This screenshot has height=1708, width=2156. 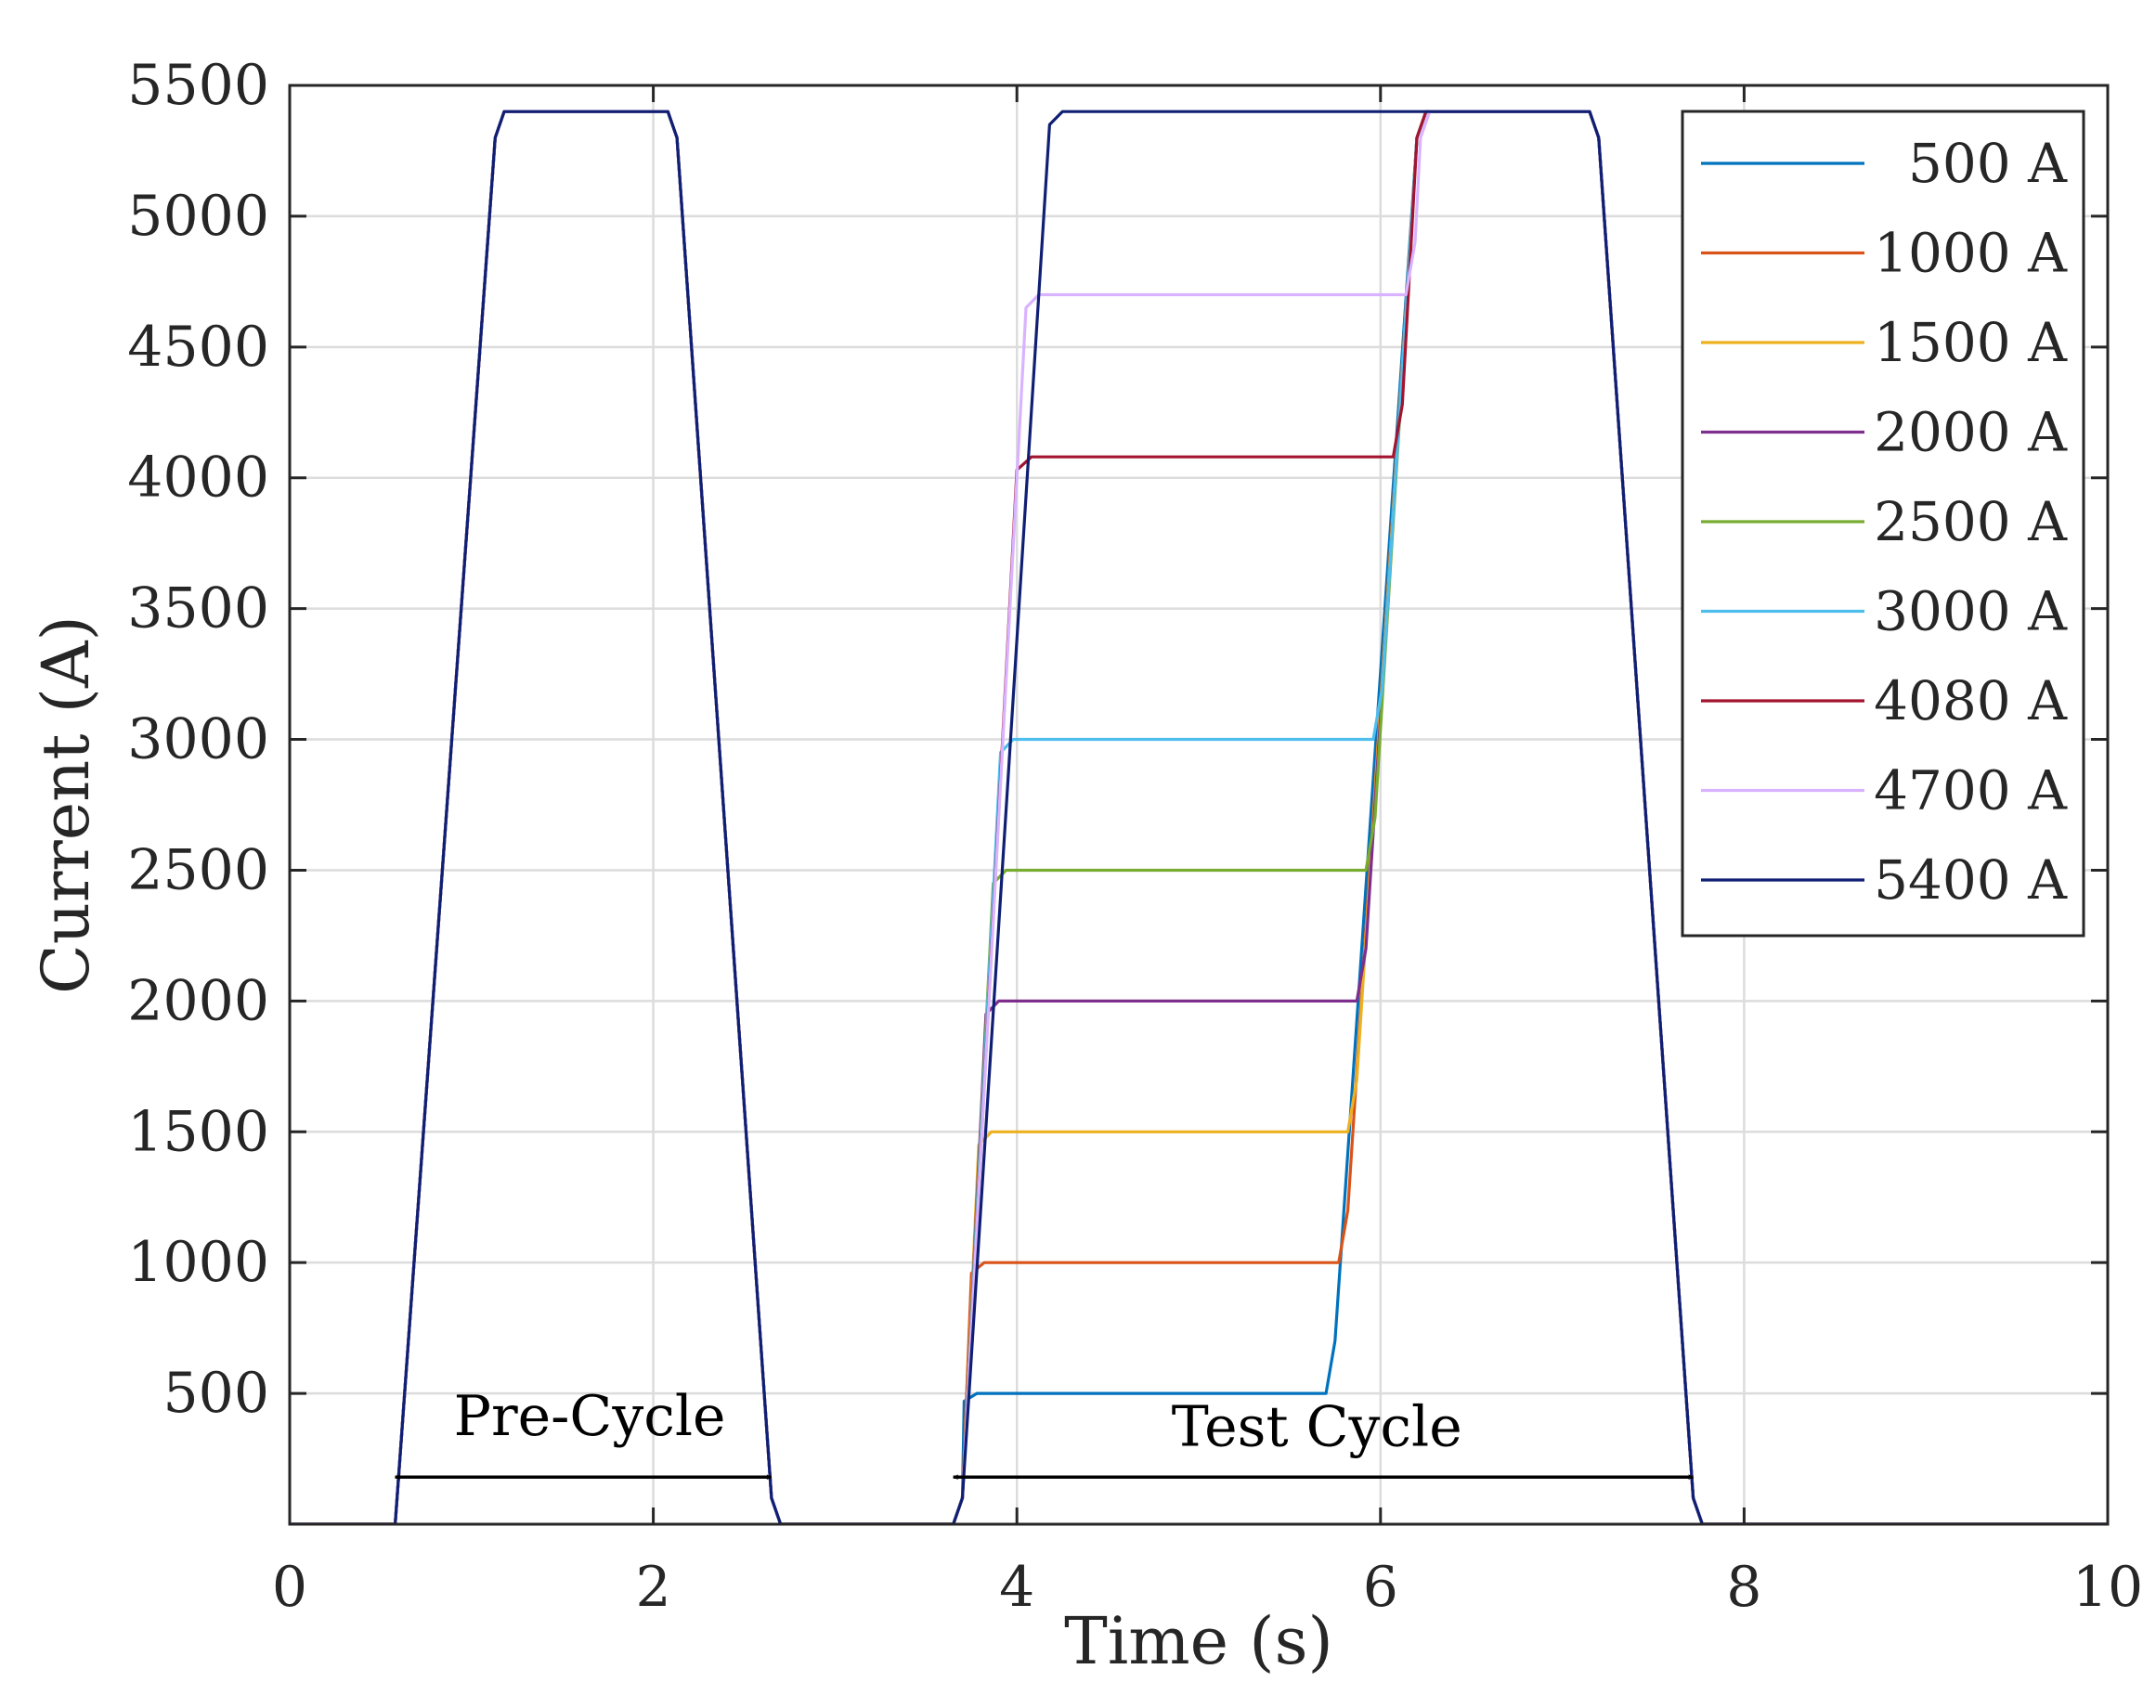 I want to click on x-tick-label: 10, so click(x=2107, y=1588).